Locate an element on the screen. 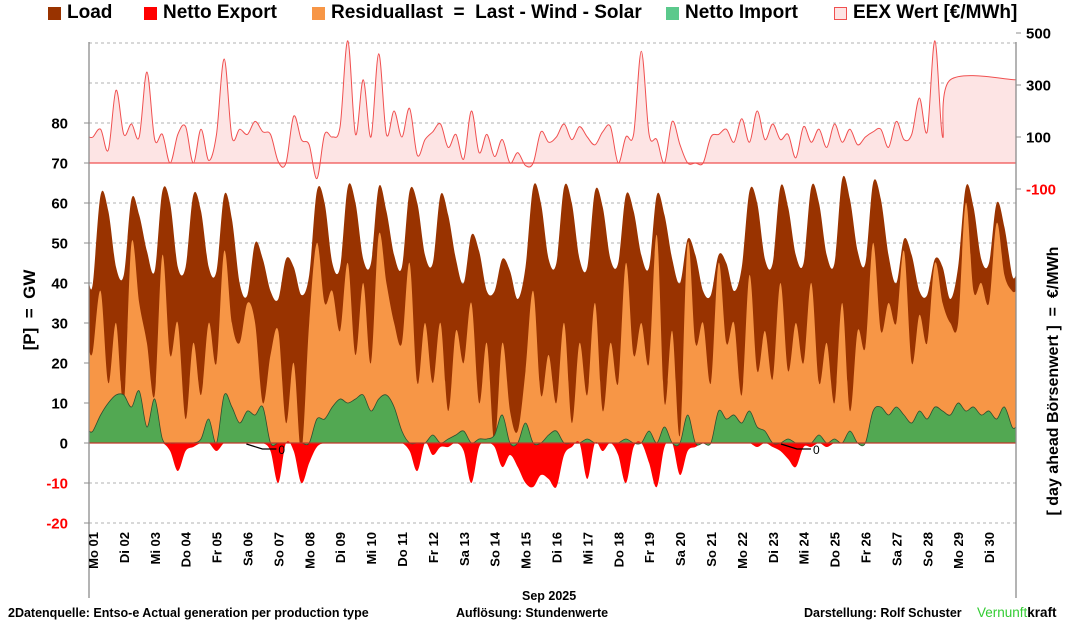 The height and width of the screenshot is (623, 1078). footer-brand: Vernunftkraft is located at coordinates (1017, 612).